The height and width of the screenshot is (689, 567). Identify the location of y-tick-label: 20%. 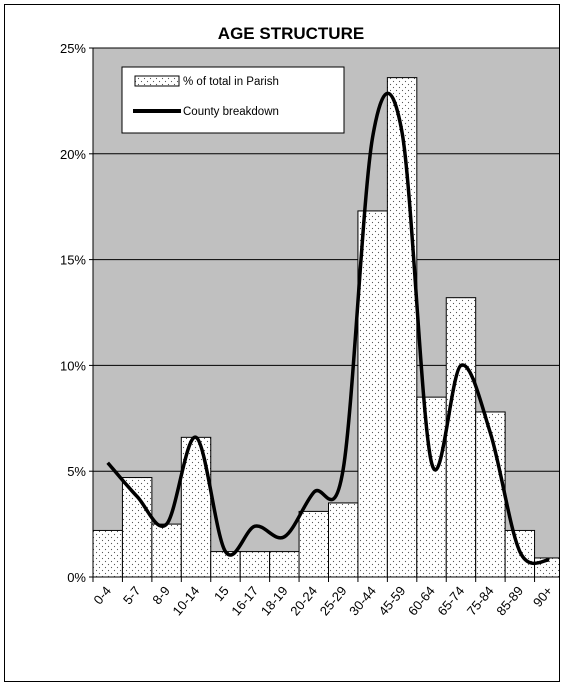
(73, 154).